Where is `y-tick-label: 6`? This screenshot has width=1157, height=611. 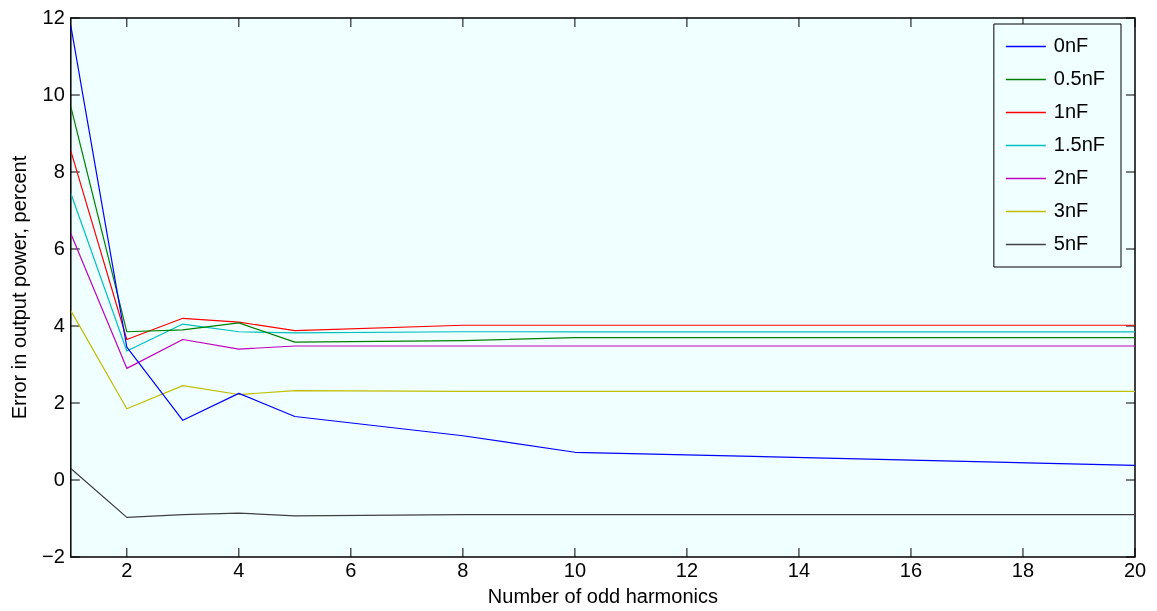 y-tick-label: 6 is located at coordinates (59, 247).